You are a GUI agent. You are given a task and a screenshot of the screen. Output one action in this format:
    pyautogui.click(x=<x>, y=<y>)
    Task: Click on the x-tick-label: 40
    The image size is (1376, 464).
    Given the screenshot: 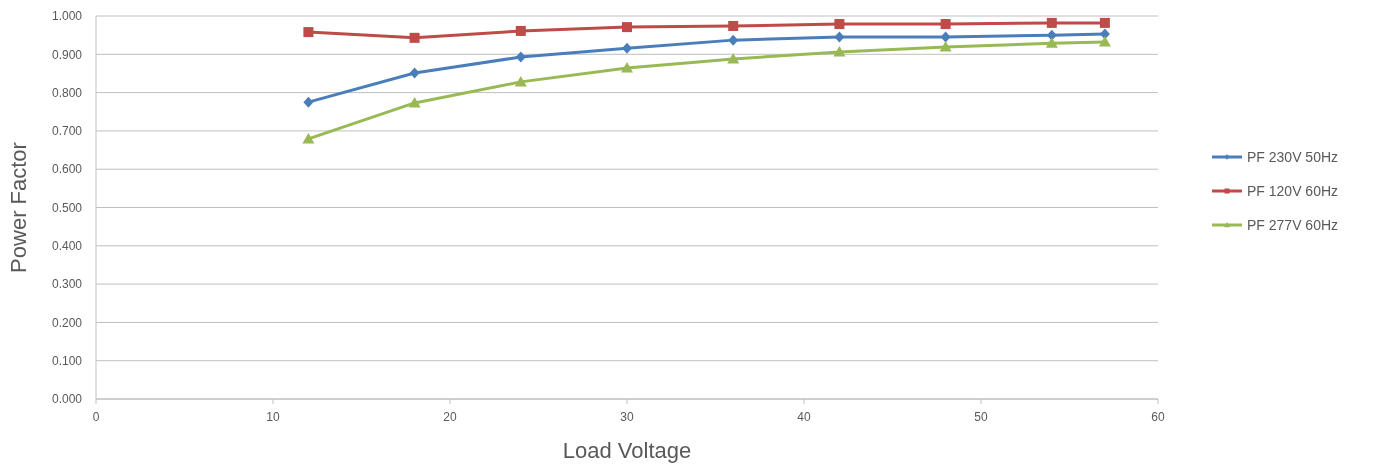 What is the action you would take?
    pyautogui.click(x=804, y=417)
    